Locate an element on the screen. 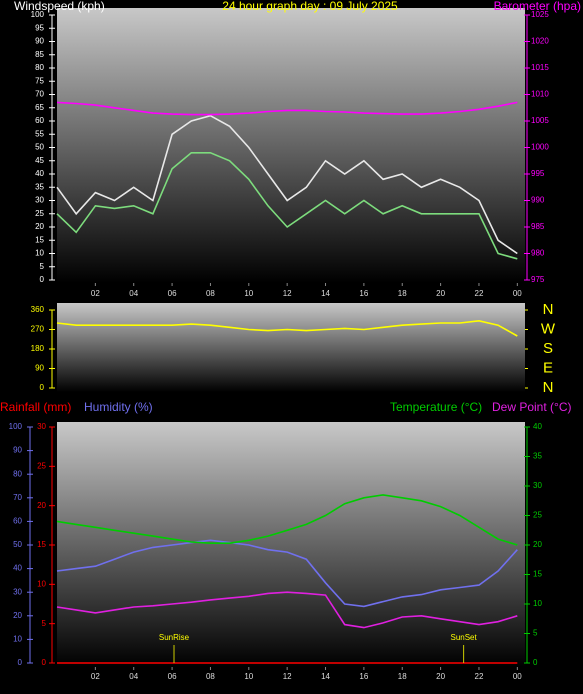 This screenshot has width=583, height=694. y3-tick-label: 30 is located at coordinates (41, 426).